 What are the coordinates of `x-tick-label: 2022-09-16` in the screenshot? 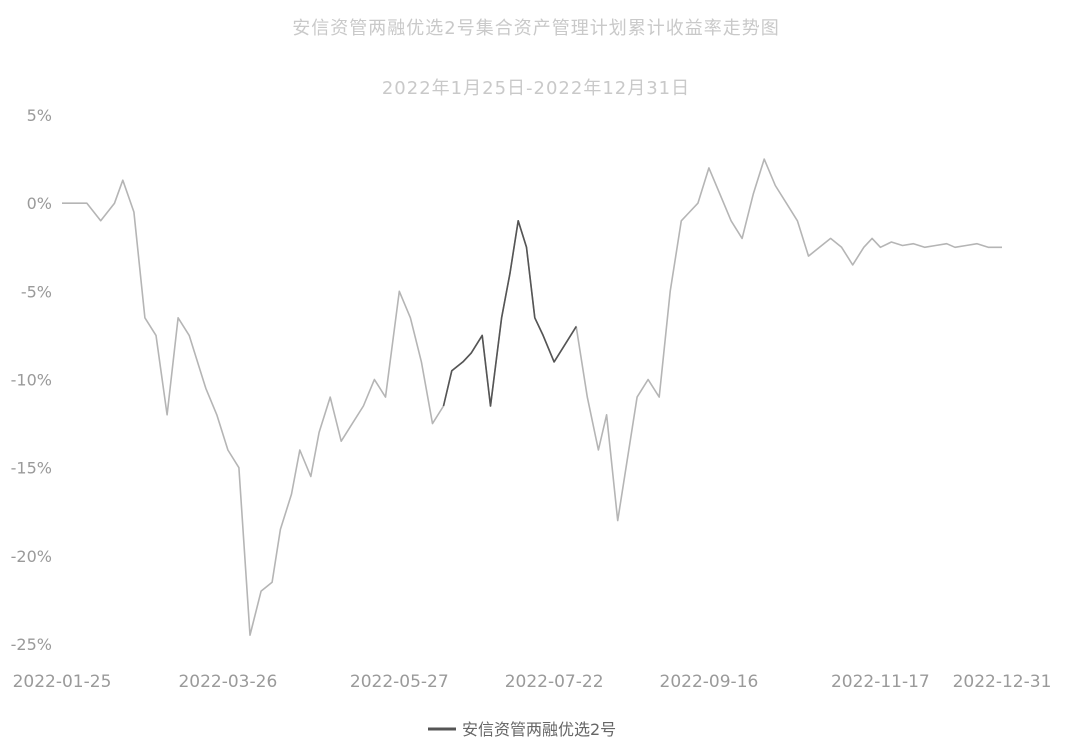 It's located at (709, 682).